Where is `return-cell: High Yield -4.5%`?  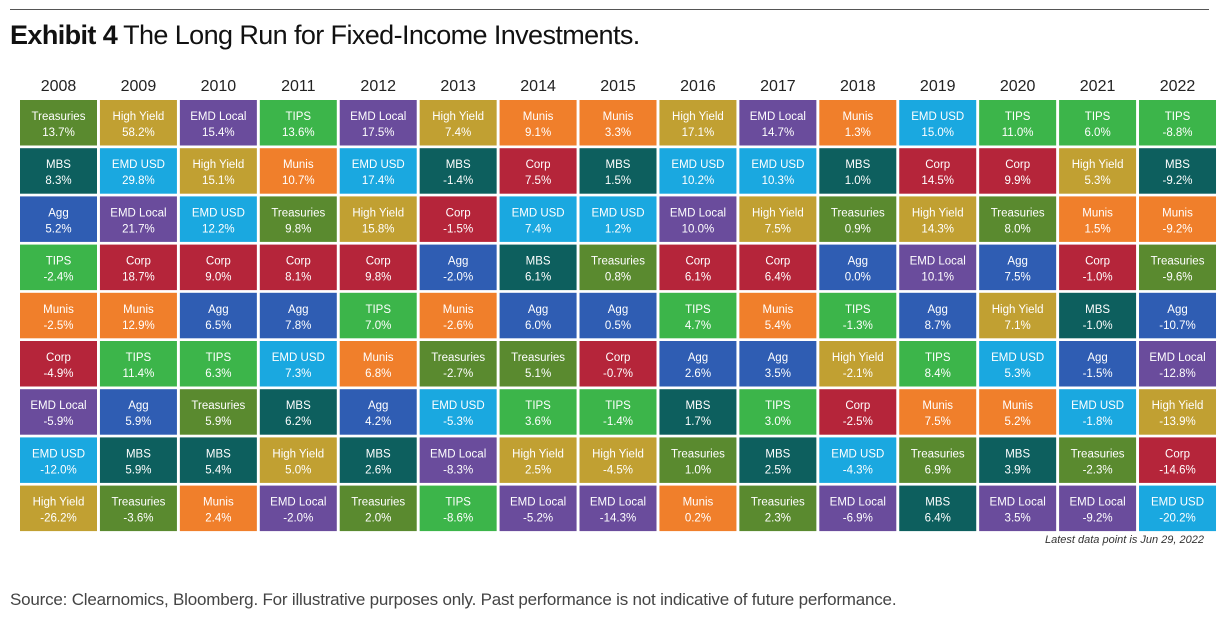
return-cell: High Yield -4.5% is located at coordinates (618, 460).